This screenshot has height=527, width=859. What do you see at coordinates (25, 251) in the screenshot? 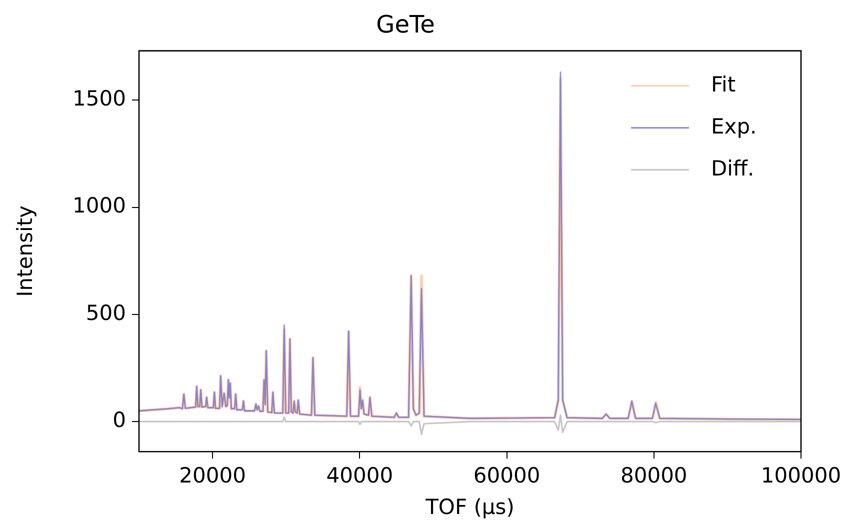
I see `y-axis-title: Intensity` at bounding box center [25, 251].